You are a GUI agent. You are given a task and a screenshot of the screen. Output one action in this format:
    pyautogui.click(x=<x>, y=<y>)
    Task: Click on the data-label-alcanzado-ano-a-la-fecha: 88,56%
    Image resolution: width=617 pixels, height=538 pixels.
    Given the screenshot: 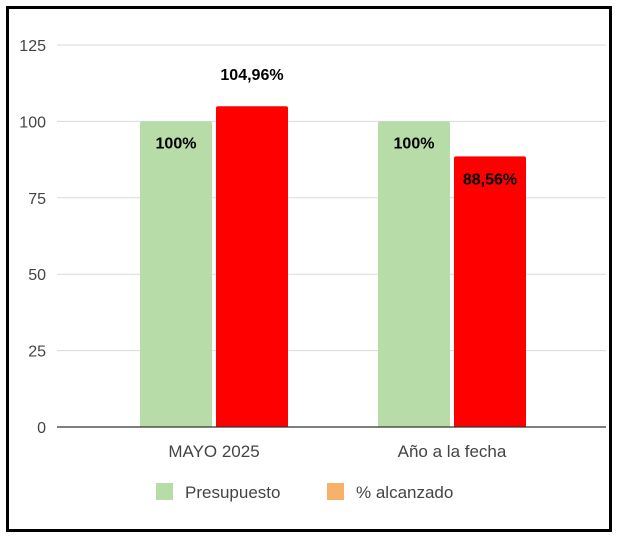 What is the action you would take?
    pyautogui.click(x=490, y=179)
    